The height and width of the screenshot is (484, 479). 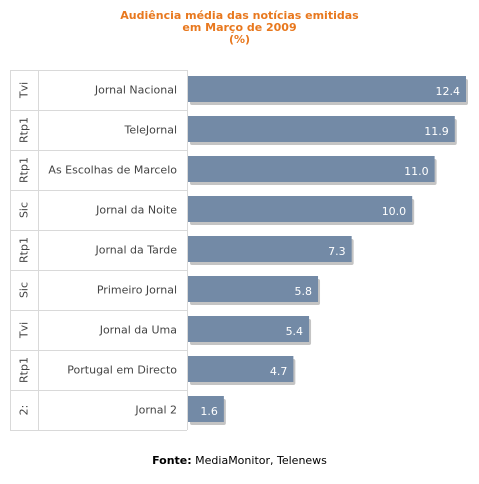 I want to click on data-label: 10.0, so click(x=394, y=211).